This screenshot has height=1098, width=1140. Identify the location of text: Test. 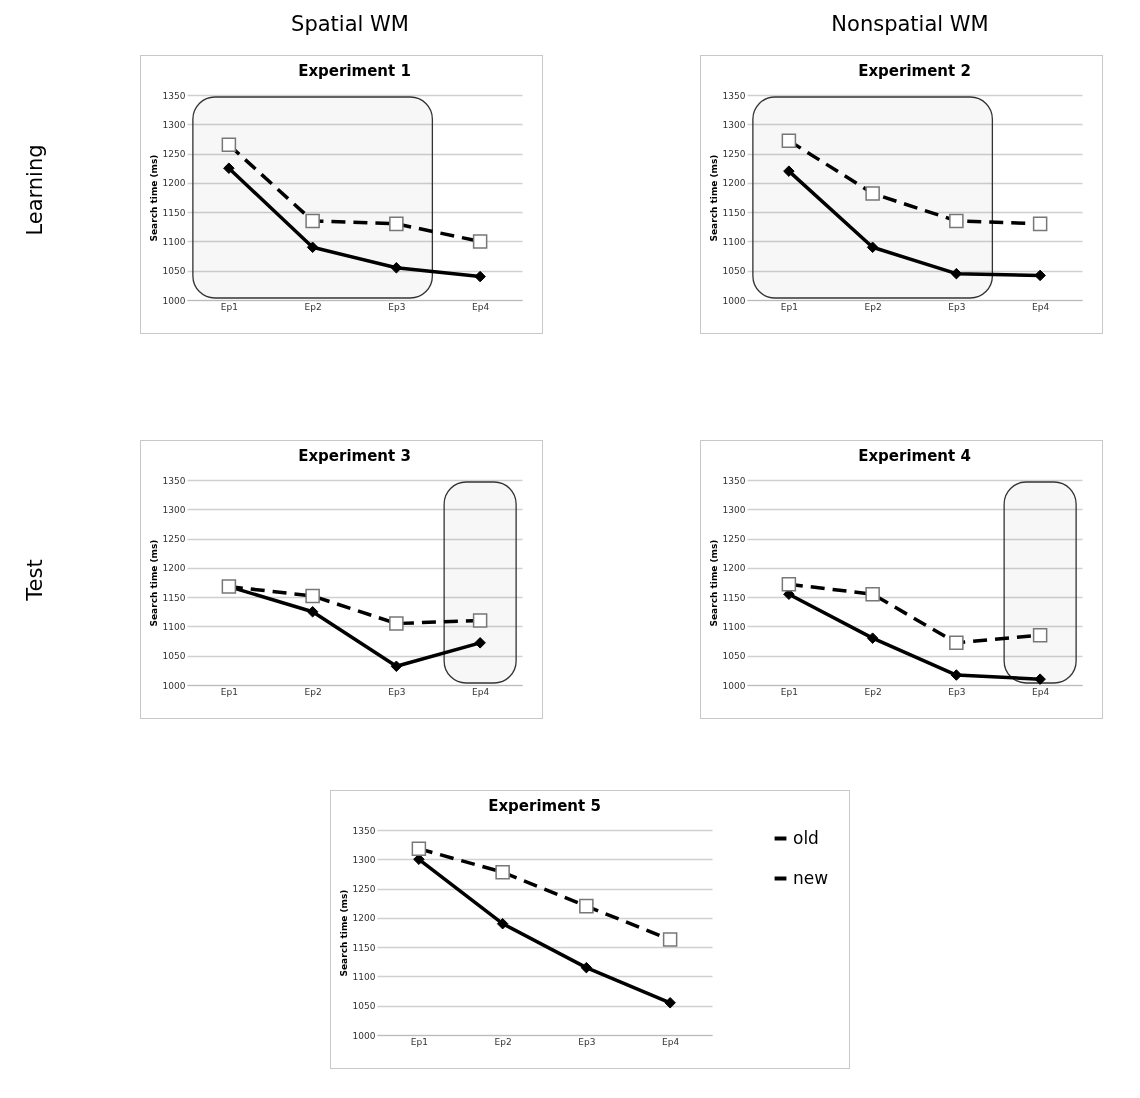
(35, 580).